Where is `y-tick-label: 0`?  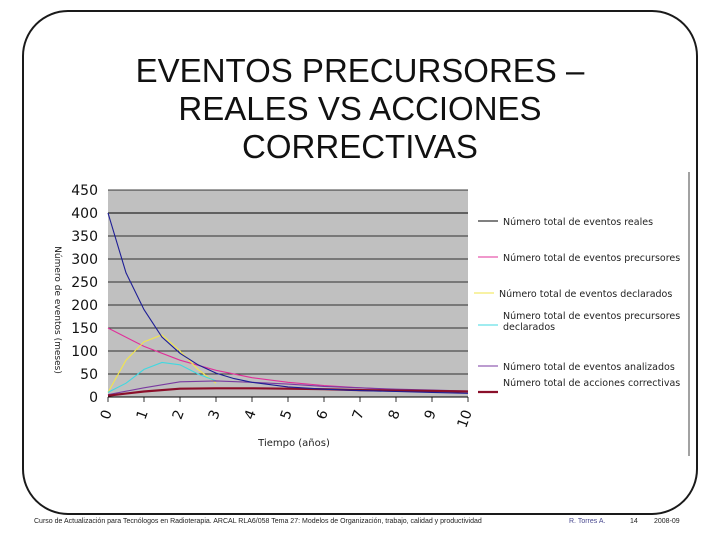 y-tick-label: 0 is located at coordinates (93, 398).